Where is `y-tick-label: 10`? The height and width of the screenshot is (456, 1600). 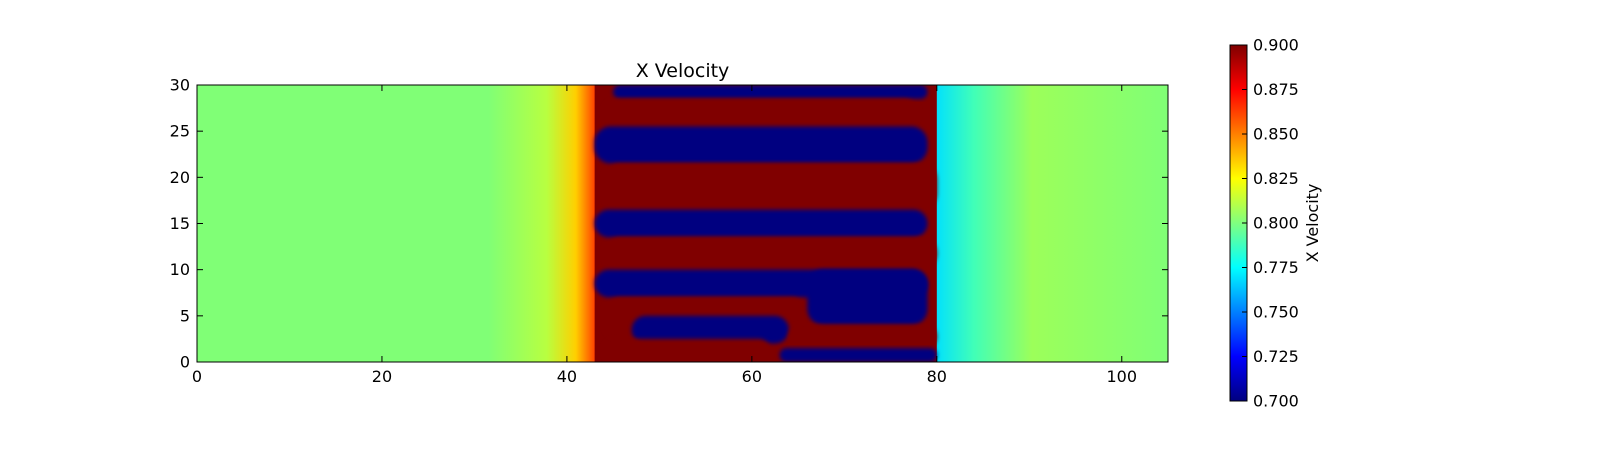 y-tick-label: 10 is located at coordinates (180, 269).